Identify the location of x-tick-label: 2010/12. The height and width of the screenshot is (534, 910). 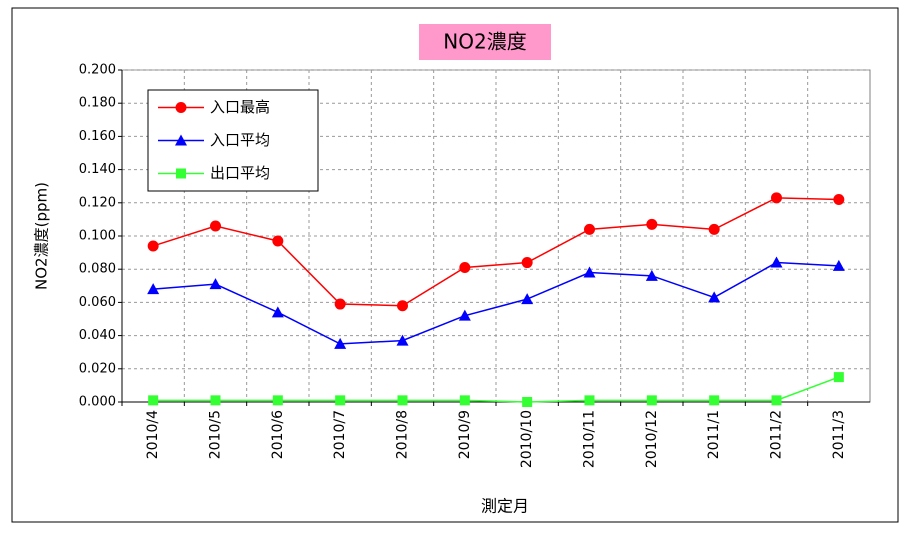
(652, 439).